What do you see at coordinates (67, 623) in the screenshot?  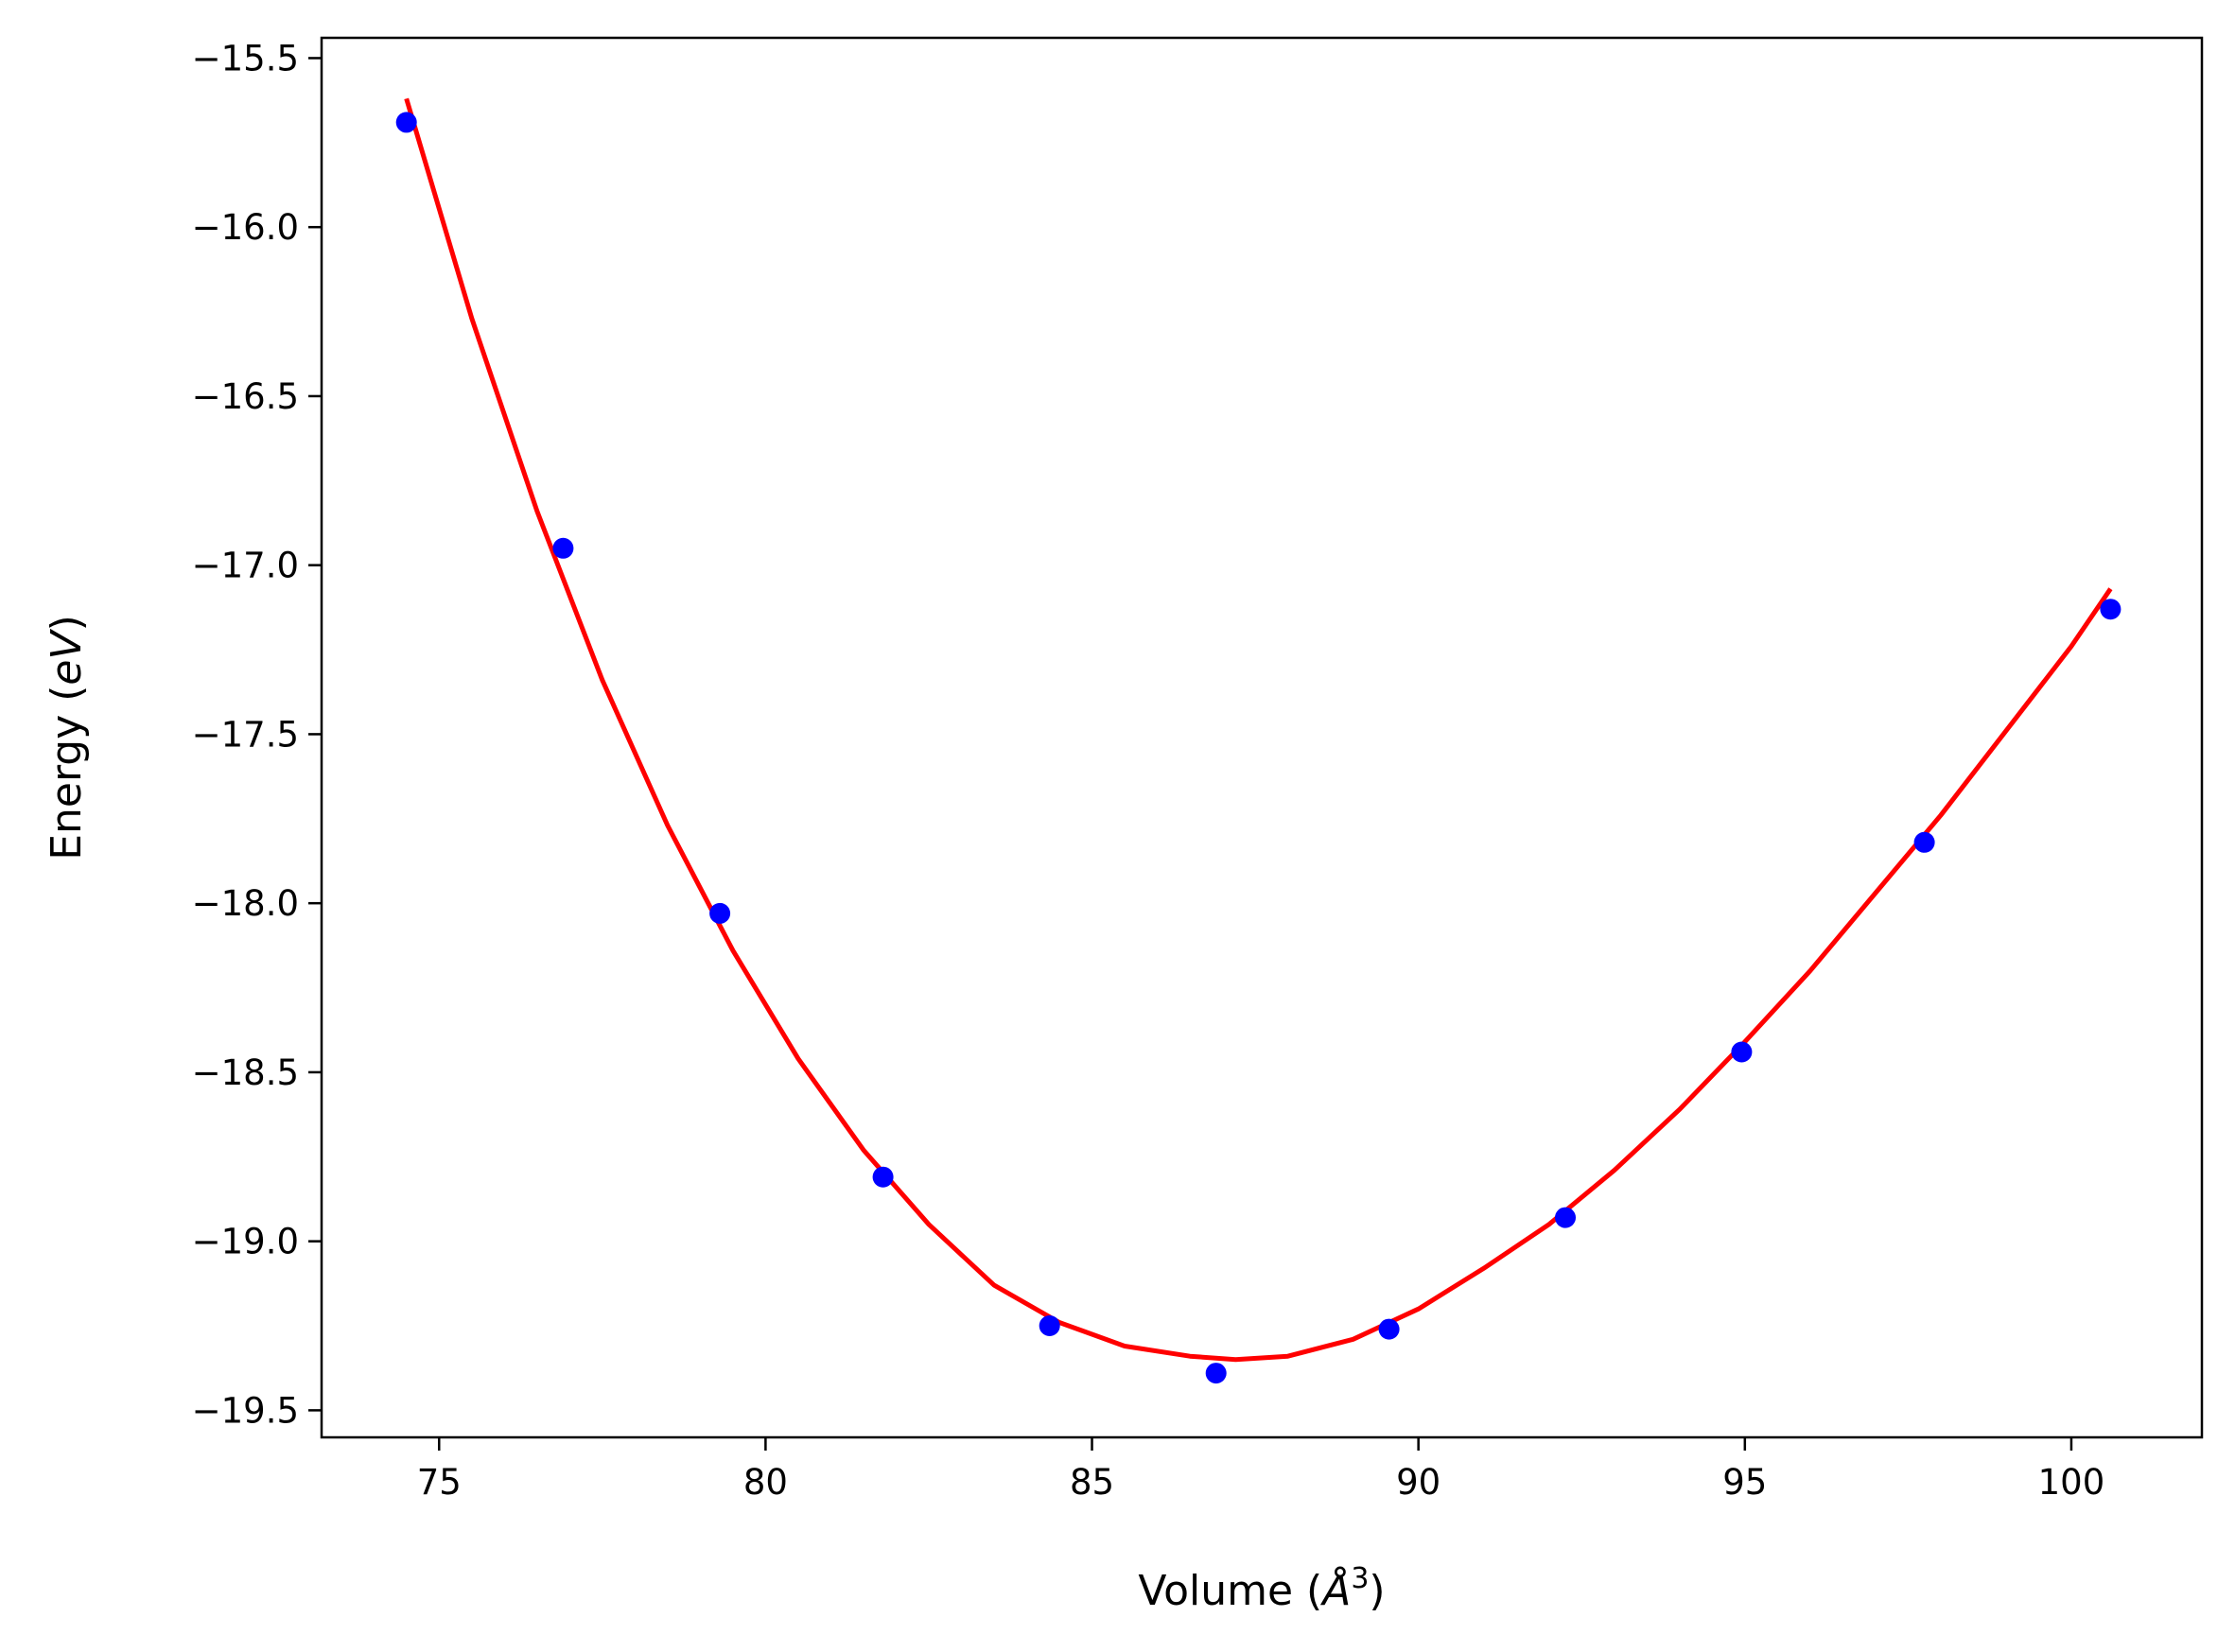 I see `y-axis-label-suffix: )` at bounding box center [67, 623].